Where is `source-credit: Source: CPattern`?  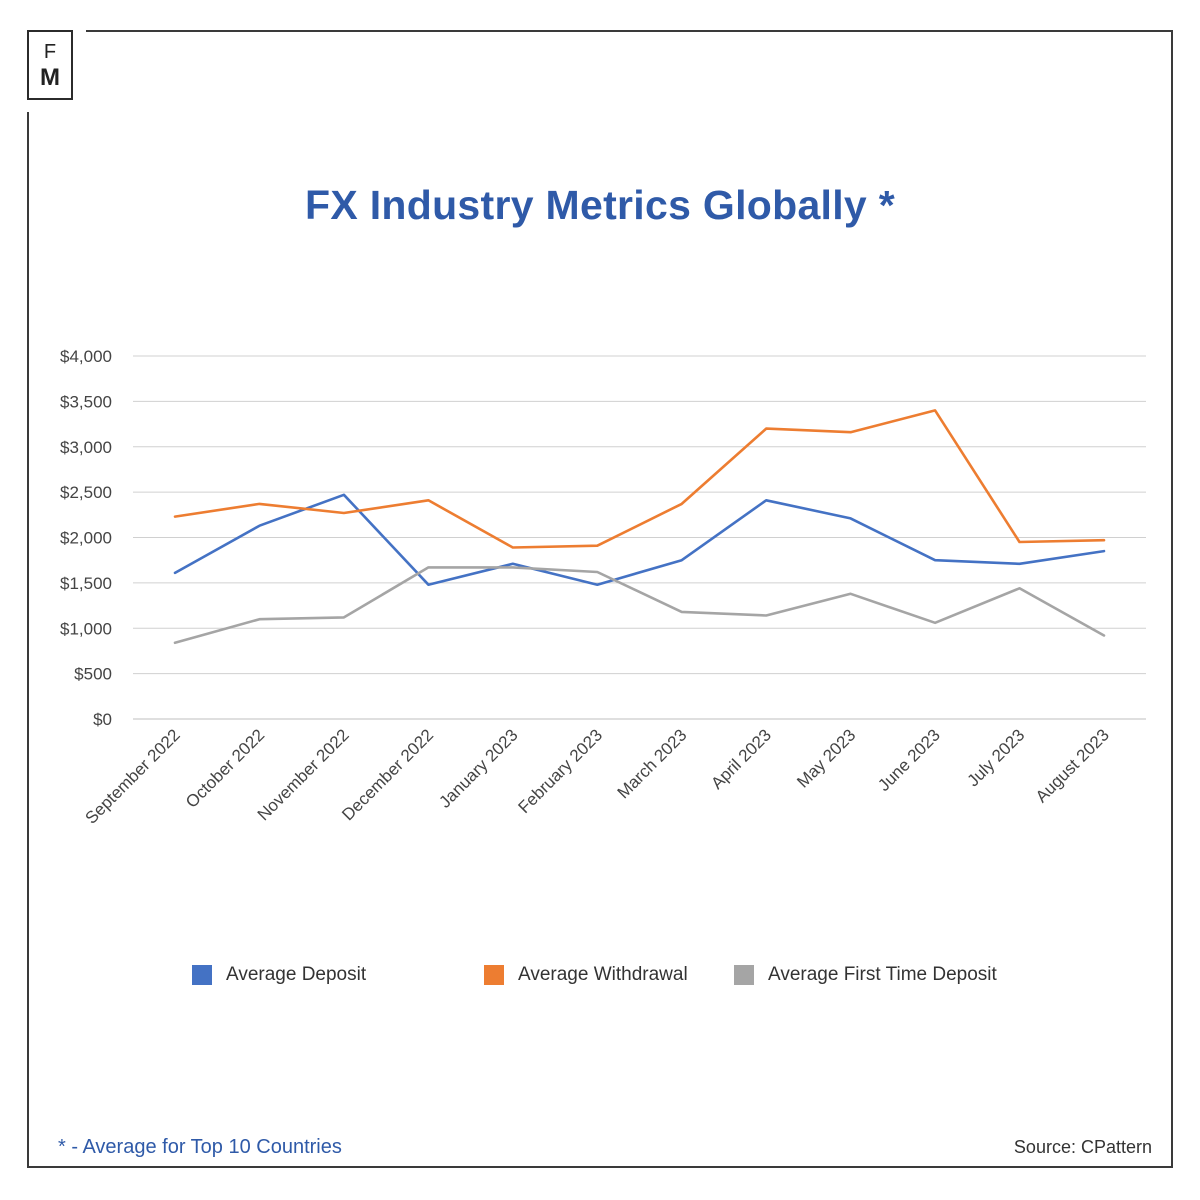 source-credit: Source: CPattern is located at coordinates (1082, 1147).